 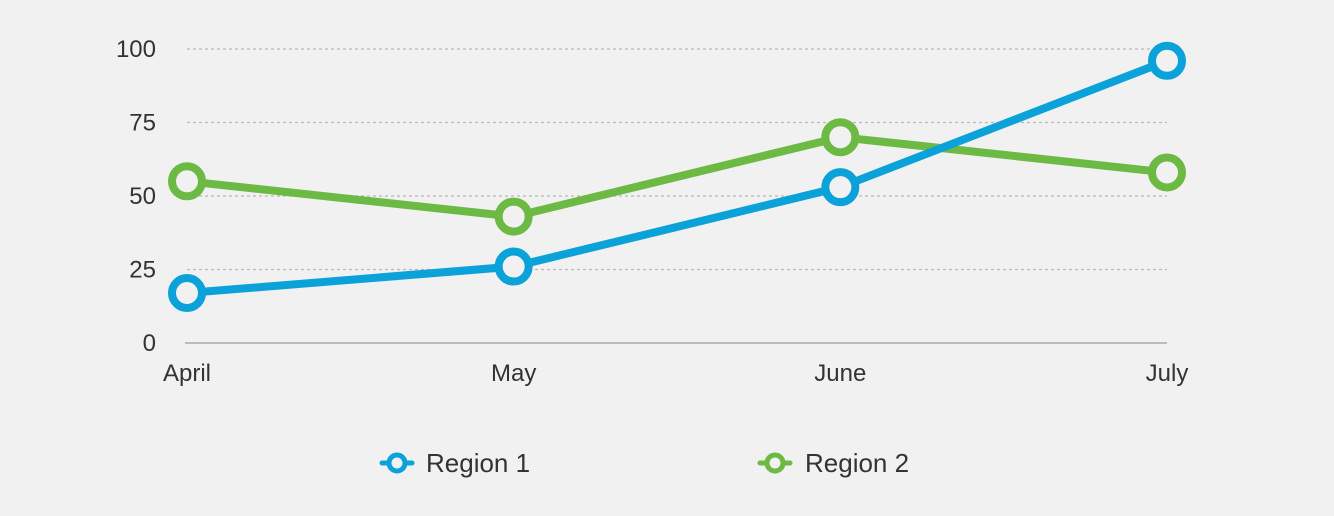 What do you see at coordinates (142, 196) in the screenshot?
I see `y-tick-label: 50` at bounding box center [142, 196].